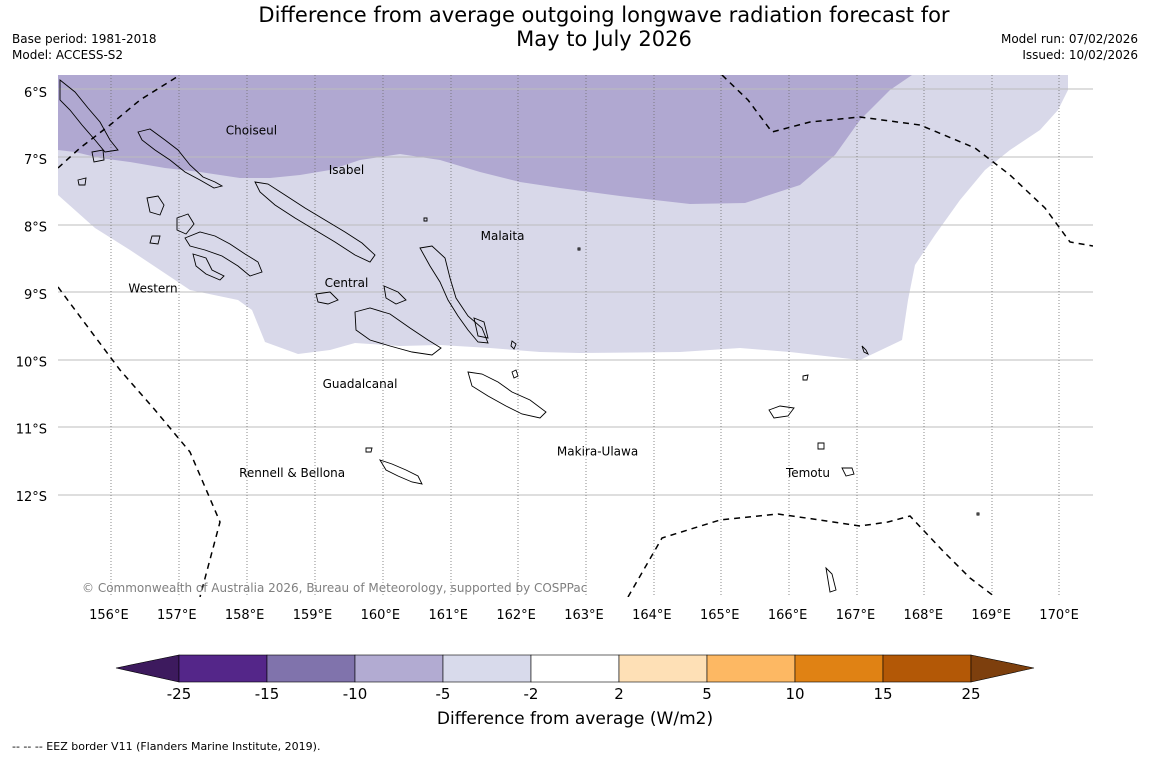 This screenshot has height=758, width=1150. Describe the element at coordinates (1080, 55) in the screenshot. I see `issued-date: Issued: 10/02/2026` at that location.